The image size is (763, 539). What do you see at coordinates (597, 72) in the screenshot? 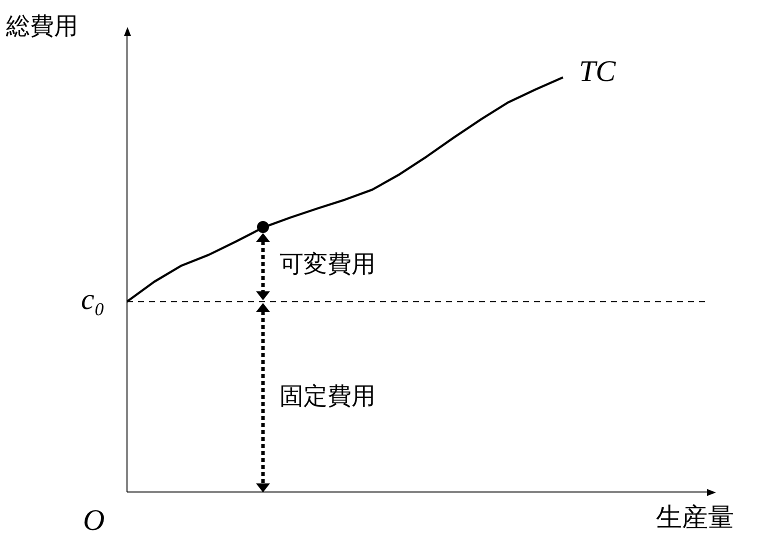
I see `series-label: TC` at bounding box center [597, 72].